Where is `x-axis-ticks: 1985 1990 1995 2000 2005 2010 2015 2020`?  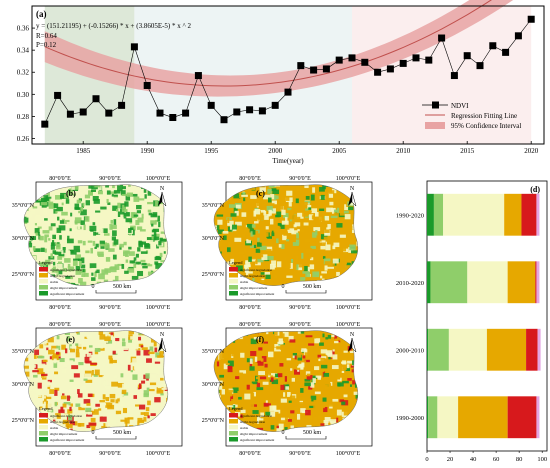 x-axis-ticks: 1985 1990 1995 2000 2005 2010 2015 2020 is located at coordinates (307, 148).